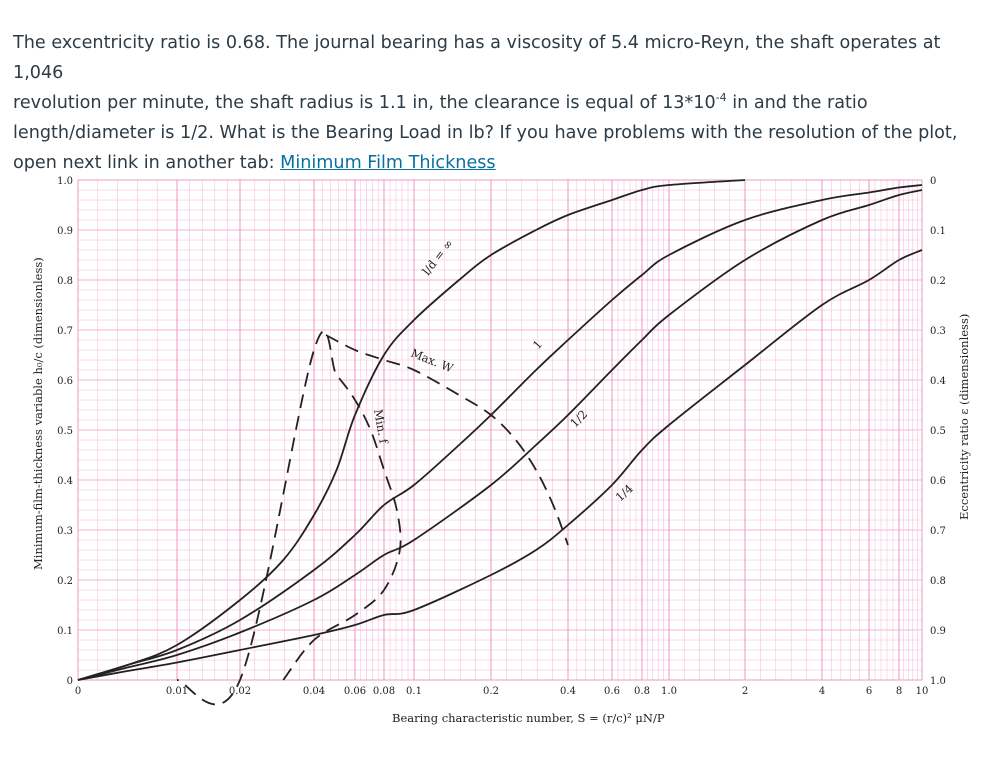  Describe the element at coordinates (414, 691) in the screenshot. I see `x-tick-label: 0.1` at that location.